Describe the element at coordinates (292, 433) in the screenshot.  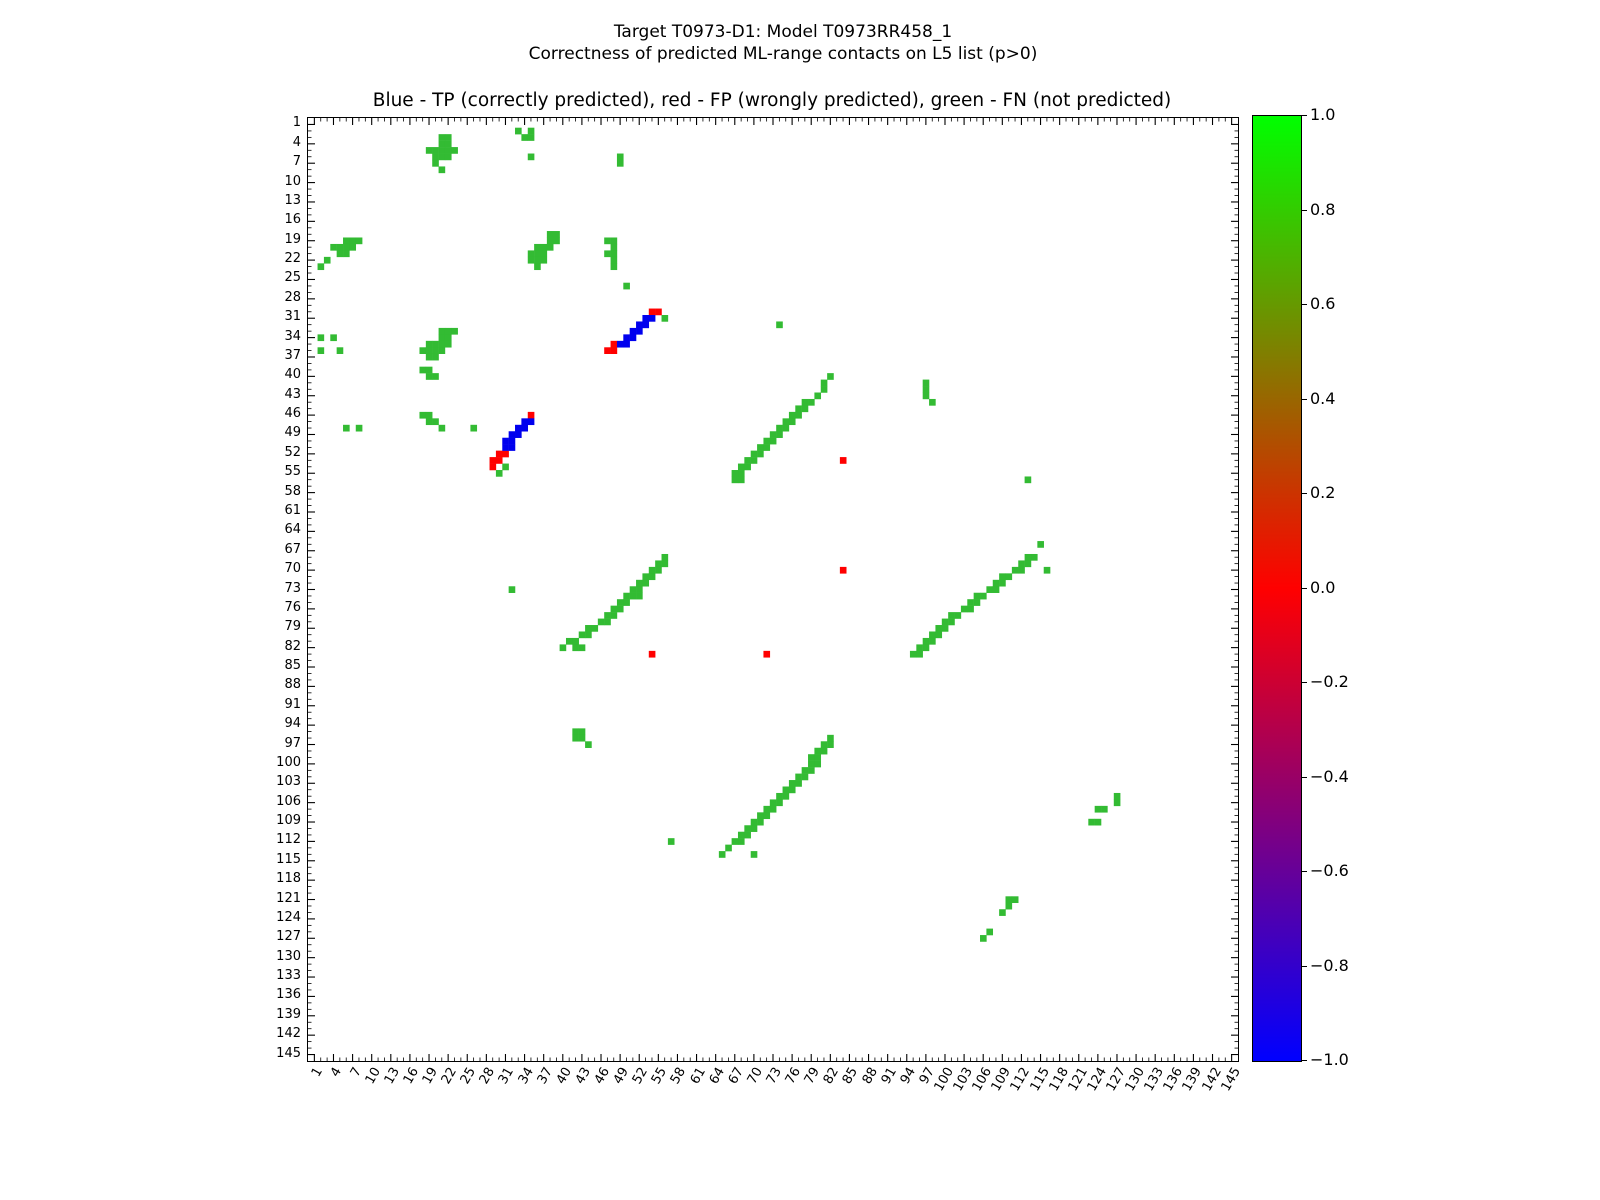
I see `y-tick-label: 49` at that location.